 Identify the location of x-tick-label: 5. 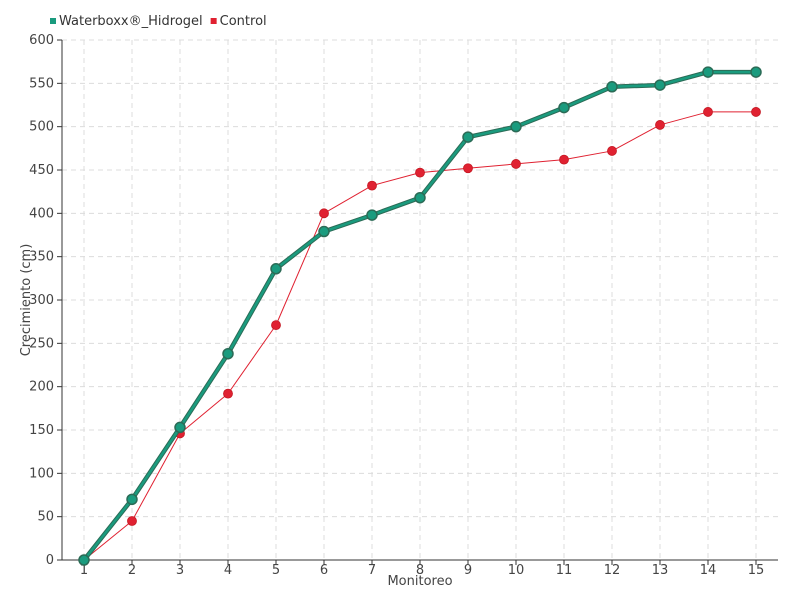
(276, 570).